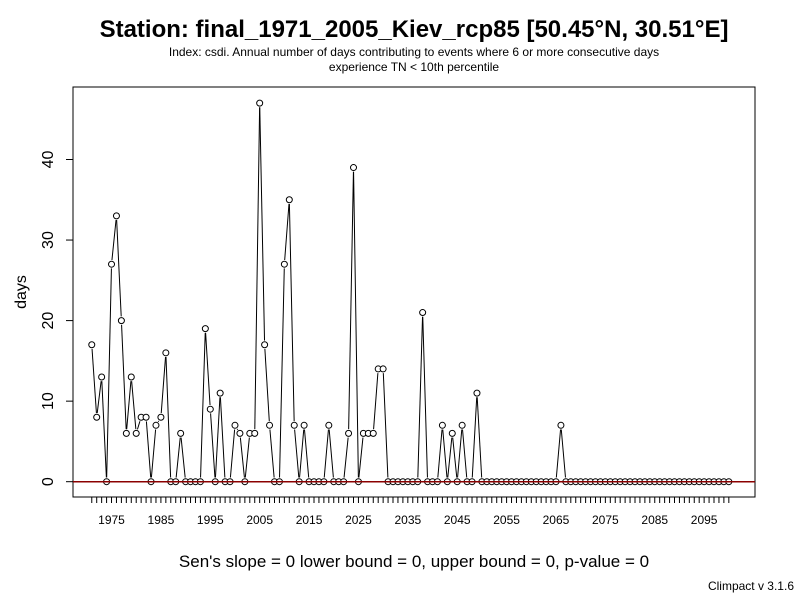  I want to click on y-tick-label: 20, so click(48, 321).